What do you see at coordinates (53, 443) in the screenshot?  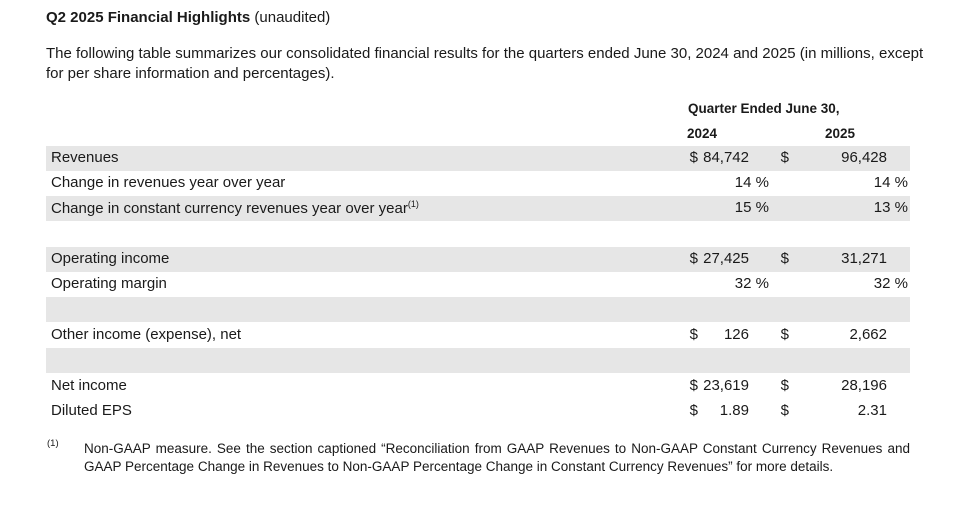 I see `footnote-marker: (1)` at bounding box center [53, 443].